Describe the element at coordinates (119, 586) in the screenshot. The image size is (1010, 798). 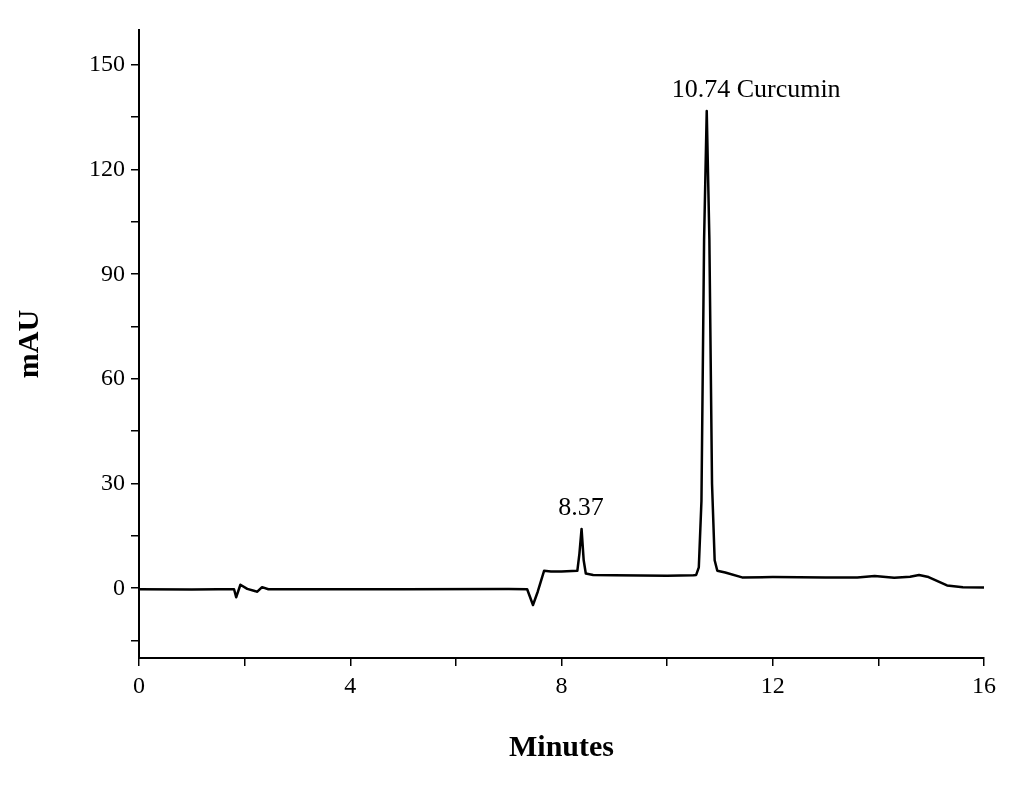
I see `y-tick-label: 0` at that location.